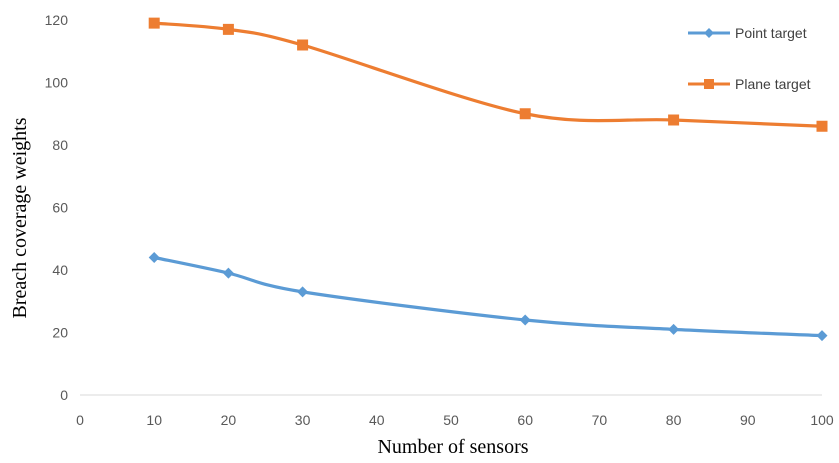  I want to click on y-tick-label: 120, so click(57, 20).